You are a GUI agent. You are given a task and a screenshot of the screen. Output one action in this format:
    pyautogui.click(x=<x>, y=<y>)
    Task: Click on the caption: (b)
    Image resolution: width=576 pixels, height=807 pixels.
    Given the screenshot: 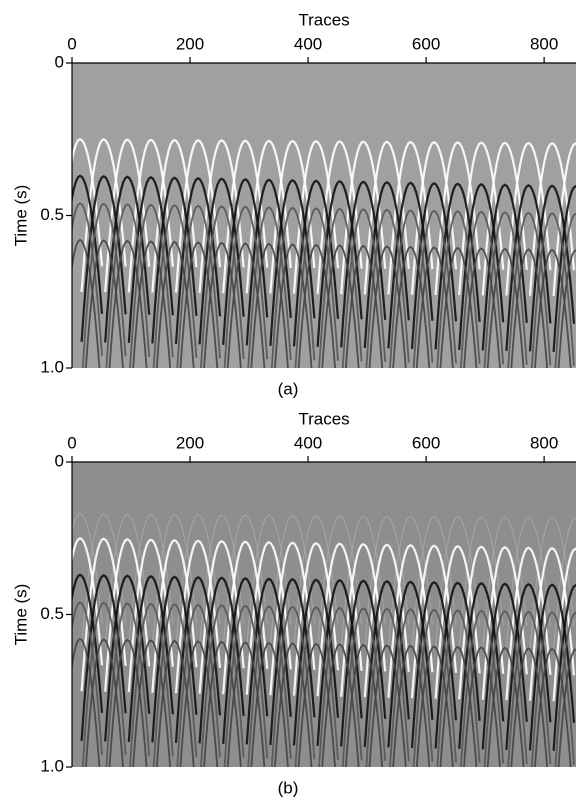 What is the action you would take?
    pyautogui.click(x=288, y=787)
    